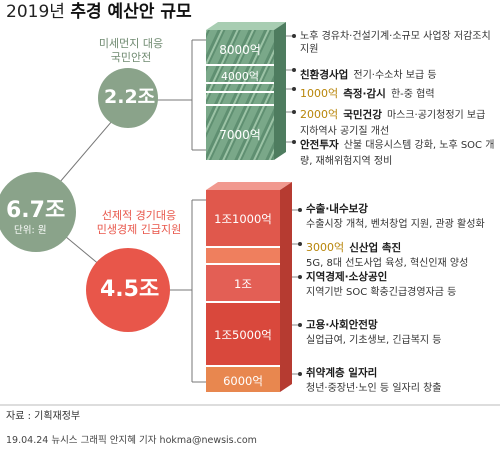 This screenshot has height=453, width=500. What do you see at coordinates (364, 94) in the screenshot?
I see `item-title: 측정·감시` at bounding box center [364, 94].